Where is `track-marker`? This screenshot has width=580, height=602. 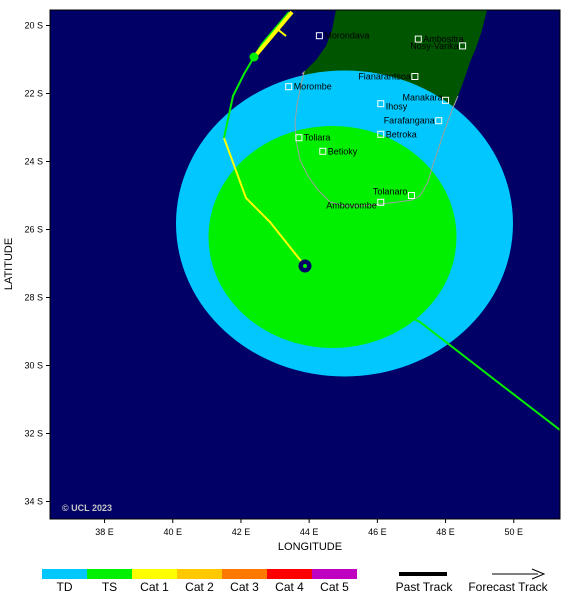 track-marker is located at coordinates (281, 32).